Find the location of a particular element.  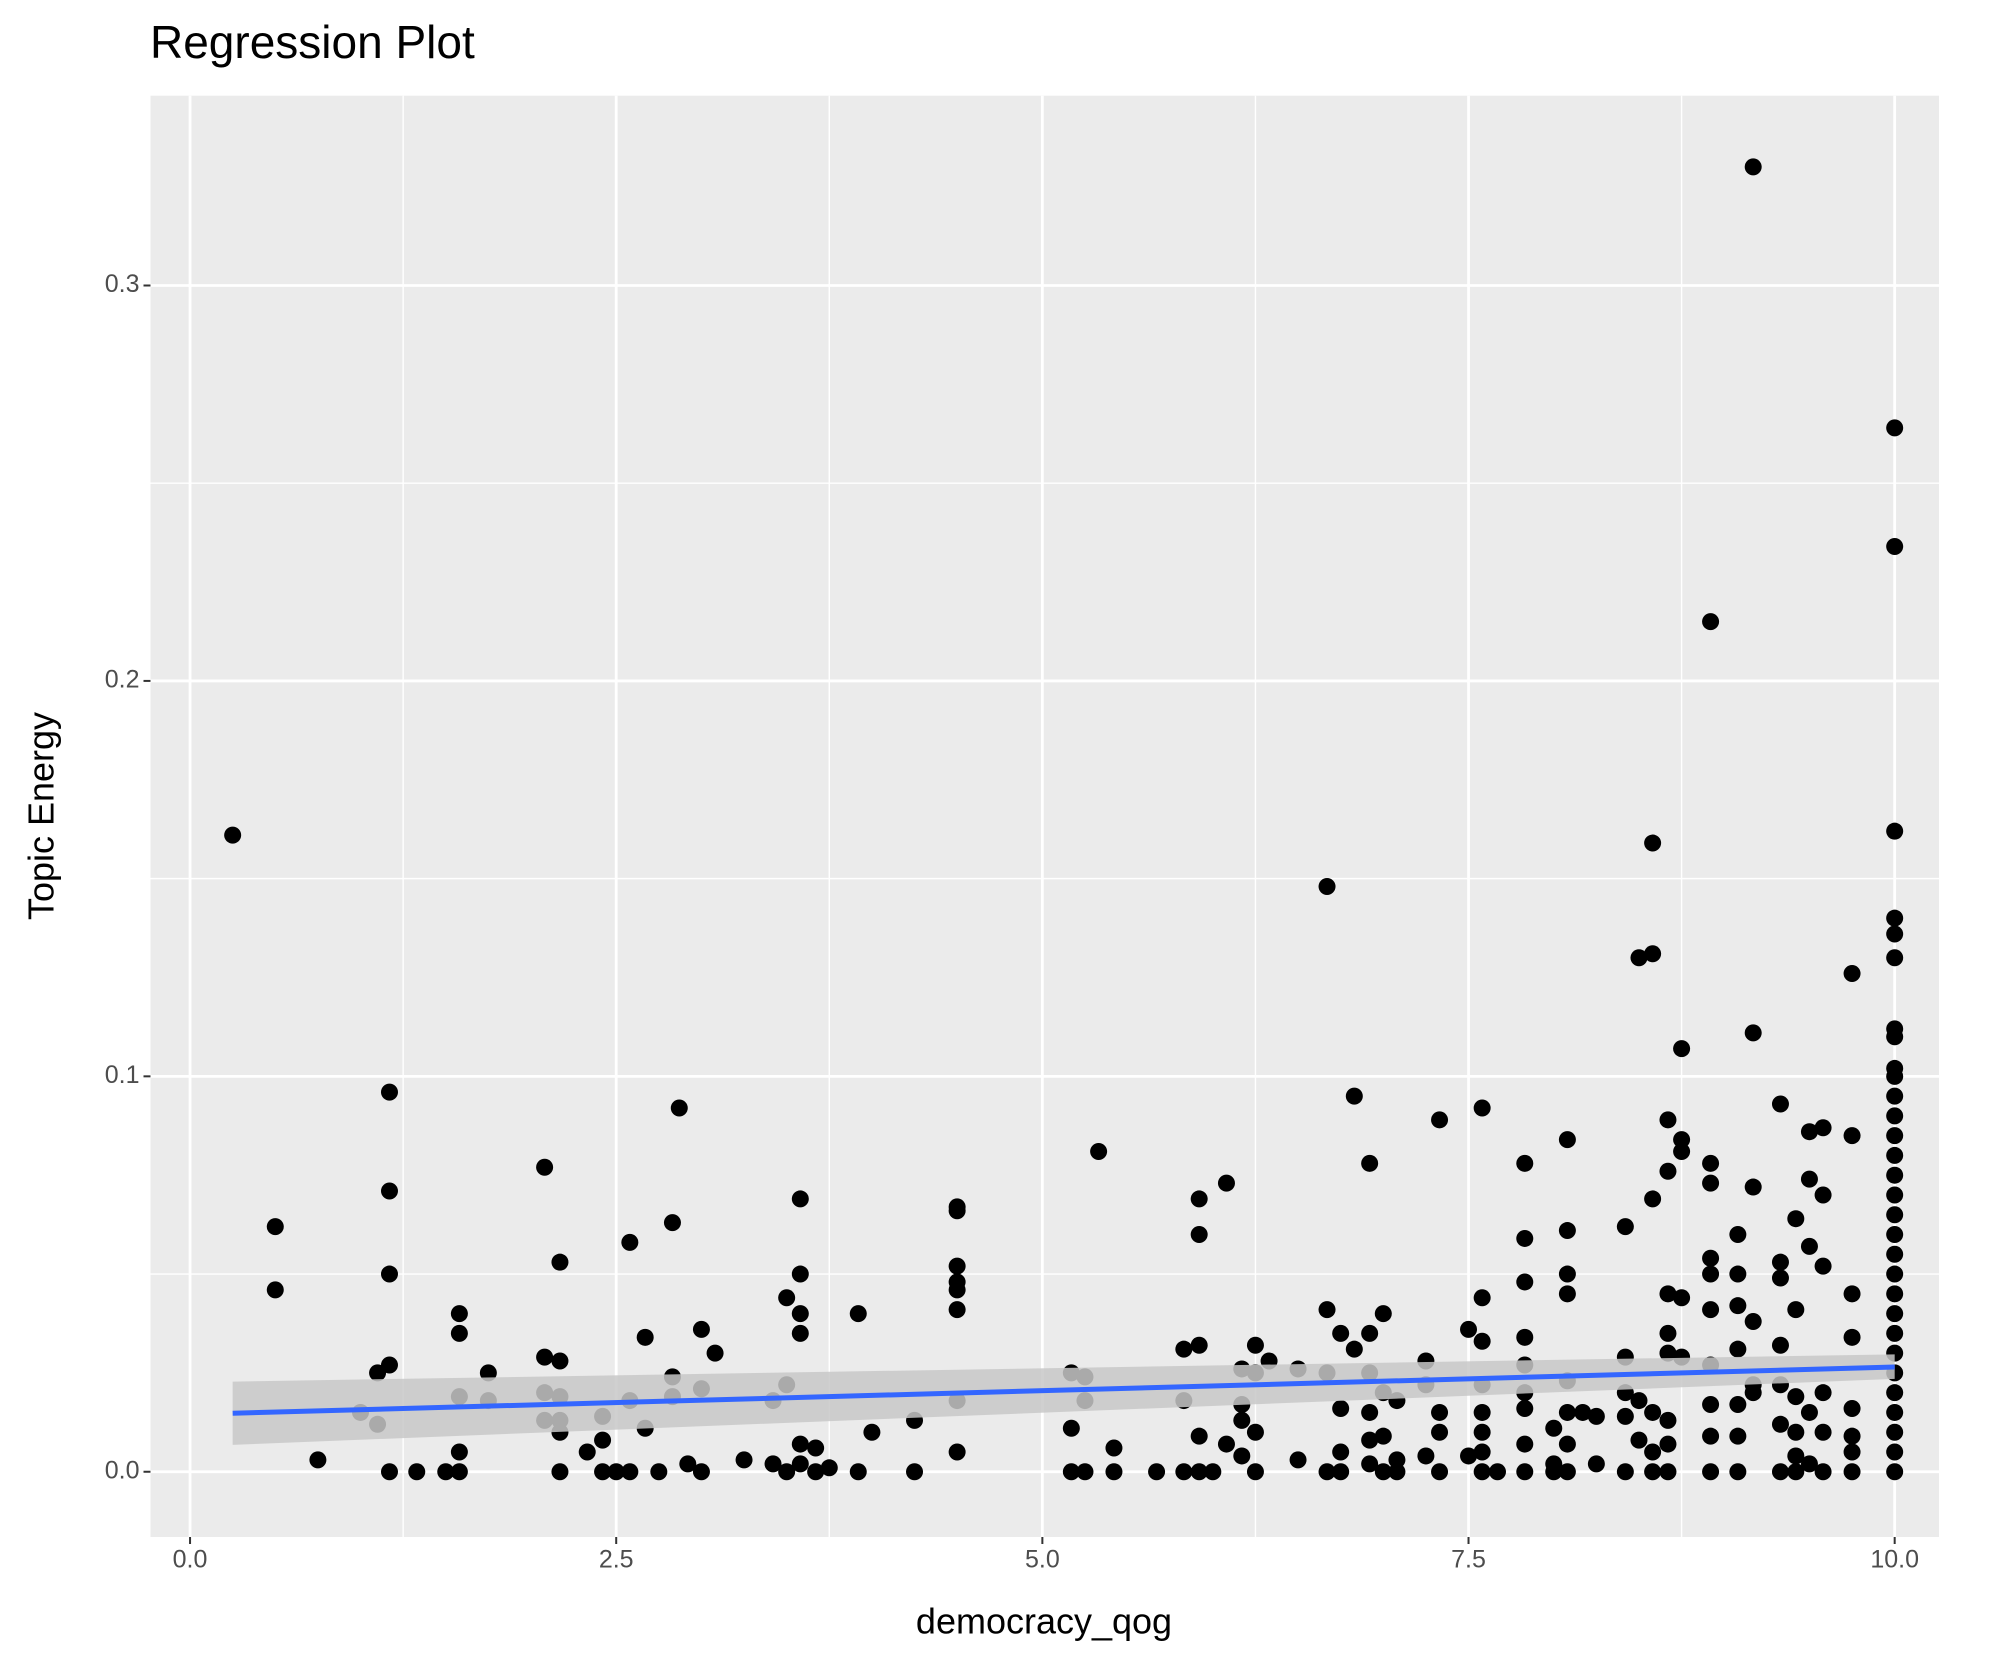

x-axis-title: democracy_qog is located at coordinates (1044, 1621).